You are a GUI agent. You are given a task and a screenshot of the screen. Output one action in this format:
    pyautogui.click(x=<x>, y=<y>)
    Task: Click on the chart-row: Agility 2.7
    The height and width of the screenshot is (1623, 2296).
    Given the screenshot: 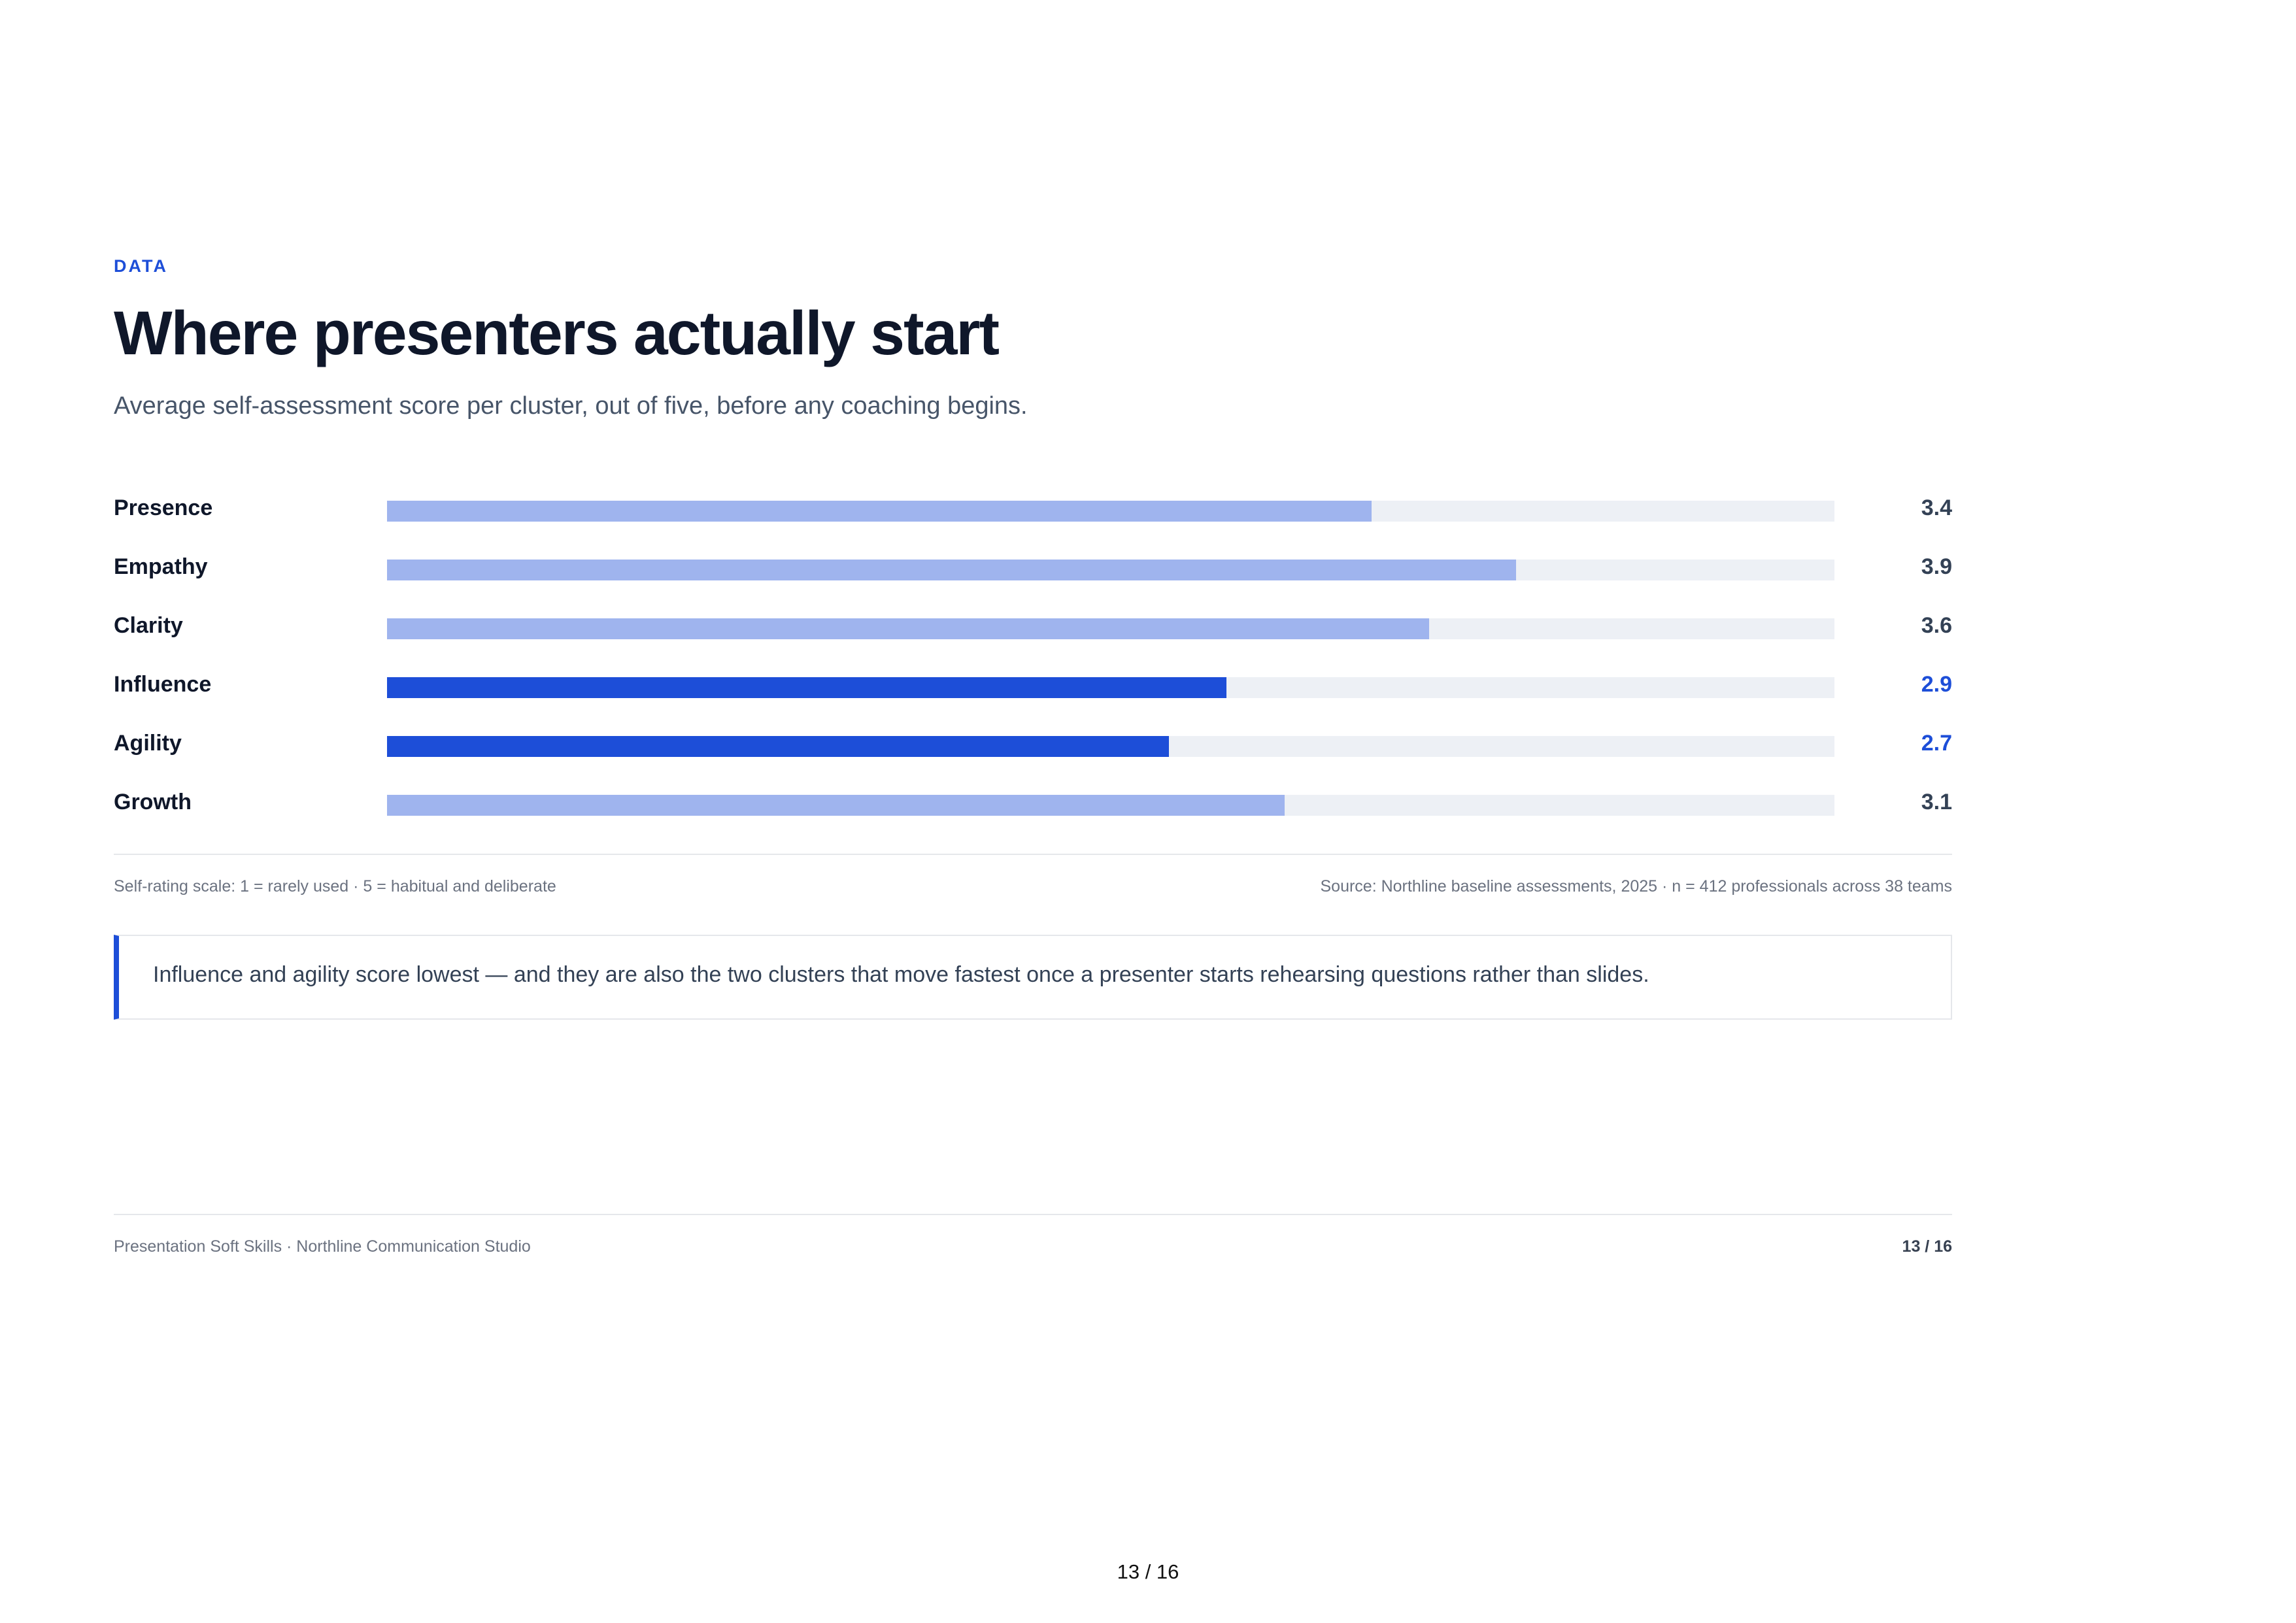 What is the action you would take?
    pyautogui.click(x=1033, y=745)
    